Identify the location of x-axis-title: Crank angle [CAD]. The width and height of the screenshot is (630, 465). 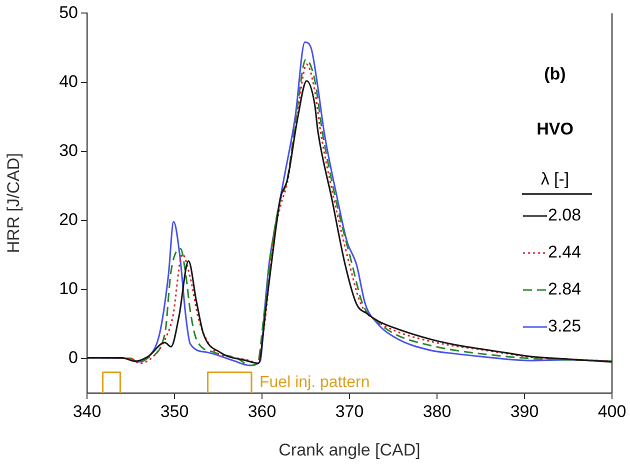
(349, 450).